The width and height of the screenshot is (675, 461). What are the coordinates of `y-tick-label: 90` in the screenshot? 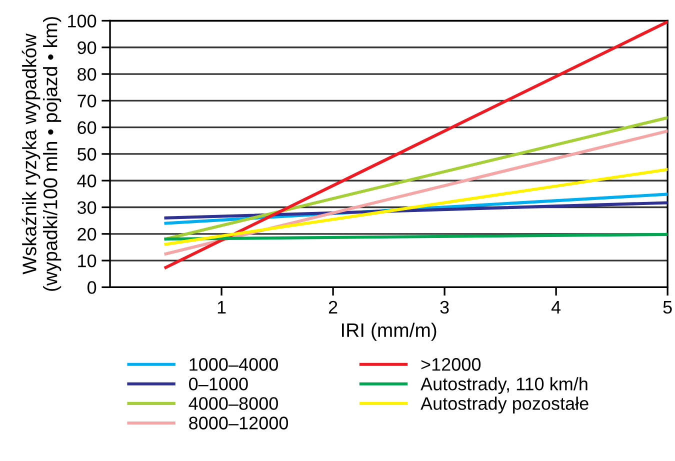 It's located at (87, 47).